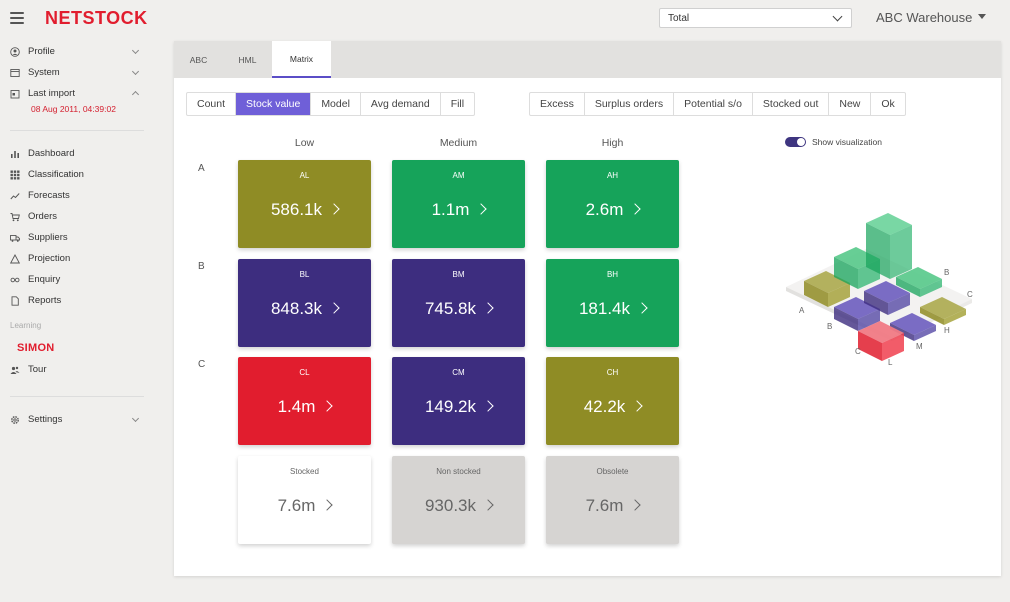  Describe the element at coordinates (755, 18) in the screenshot. I see `total-select: Total` at that location.